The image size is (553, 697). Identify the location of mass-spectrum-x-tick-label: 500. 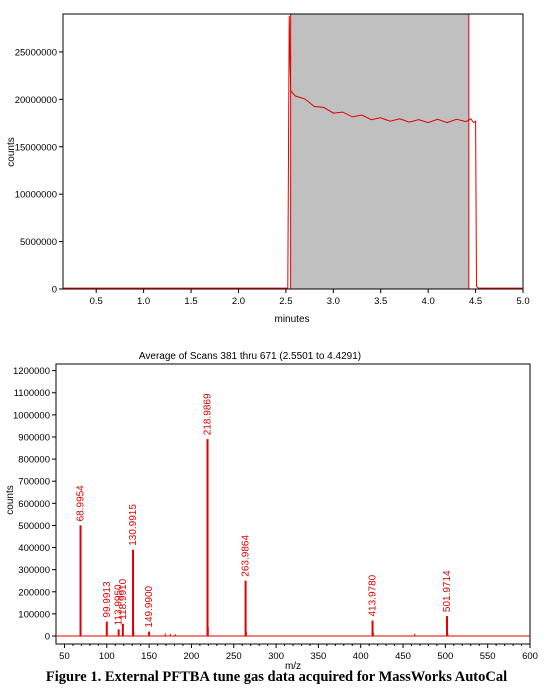
(445, 656).